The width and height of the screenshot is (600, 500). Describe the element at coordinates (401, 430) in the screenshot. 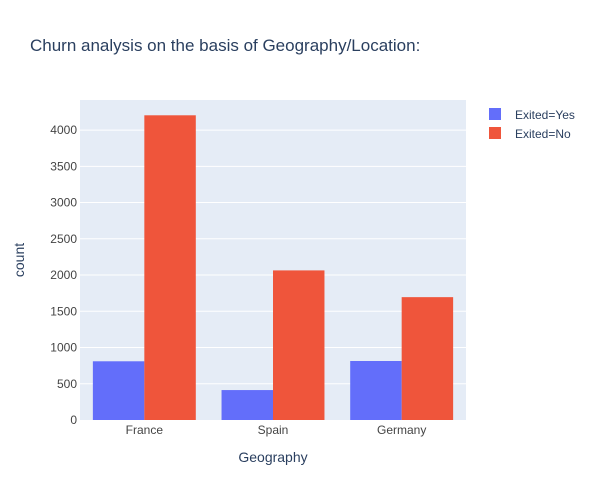

I see `x-tick-label: Germany` at that location.